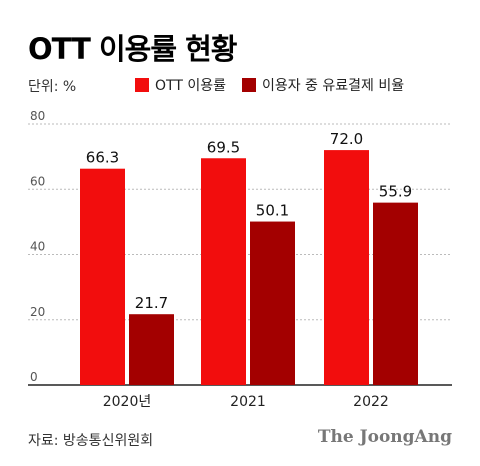 This screenshot has height=466, width=480. I want to click on data-label: 72.0, so click(346, 139).